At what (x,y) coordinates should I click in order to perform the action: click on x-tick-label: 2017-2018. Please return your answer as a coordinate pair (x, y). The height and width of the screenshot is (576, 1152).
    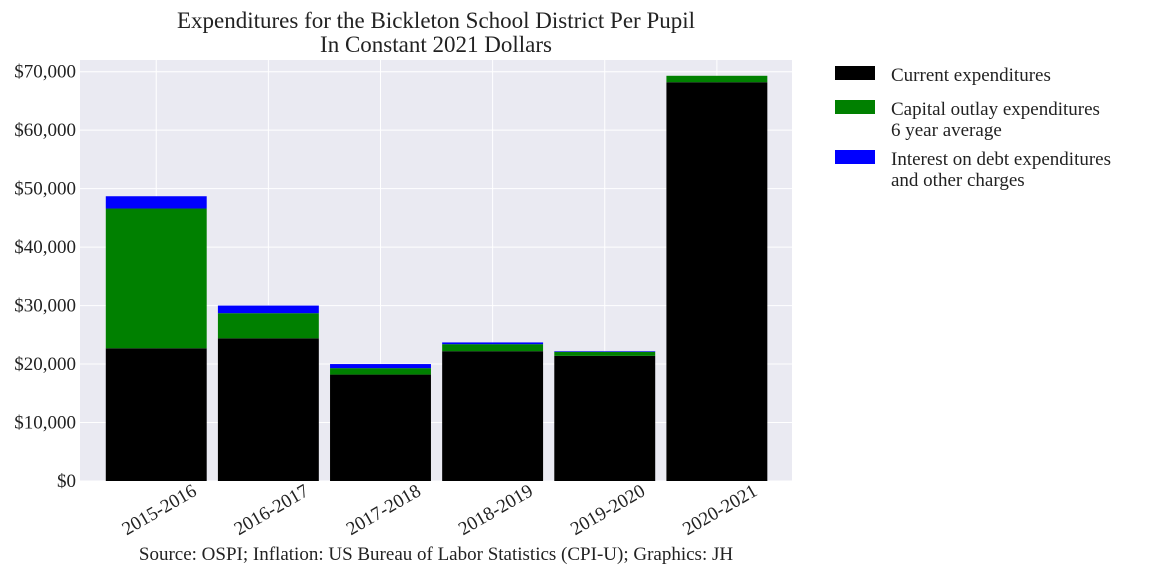
    Looking at the image, I should click on (384, 510).